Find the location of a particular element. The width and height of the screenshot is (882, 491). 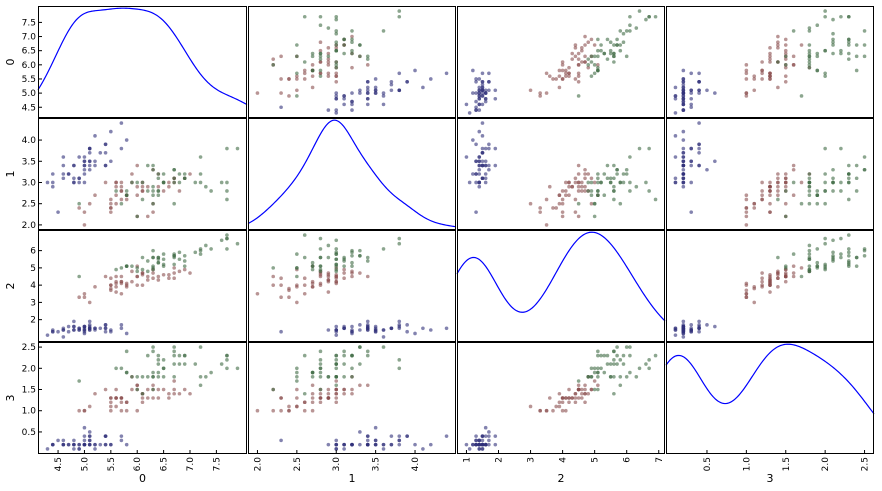

x-tick-label-2-5: 5 is located at coordinates (596, 460).